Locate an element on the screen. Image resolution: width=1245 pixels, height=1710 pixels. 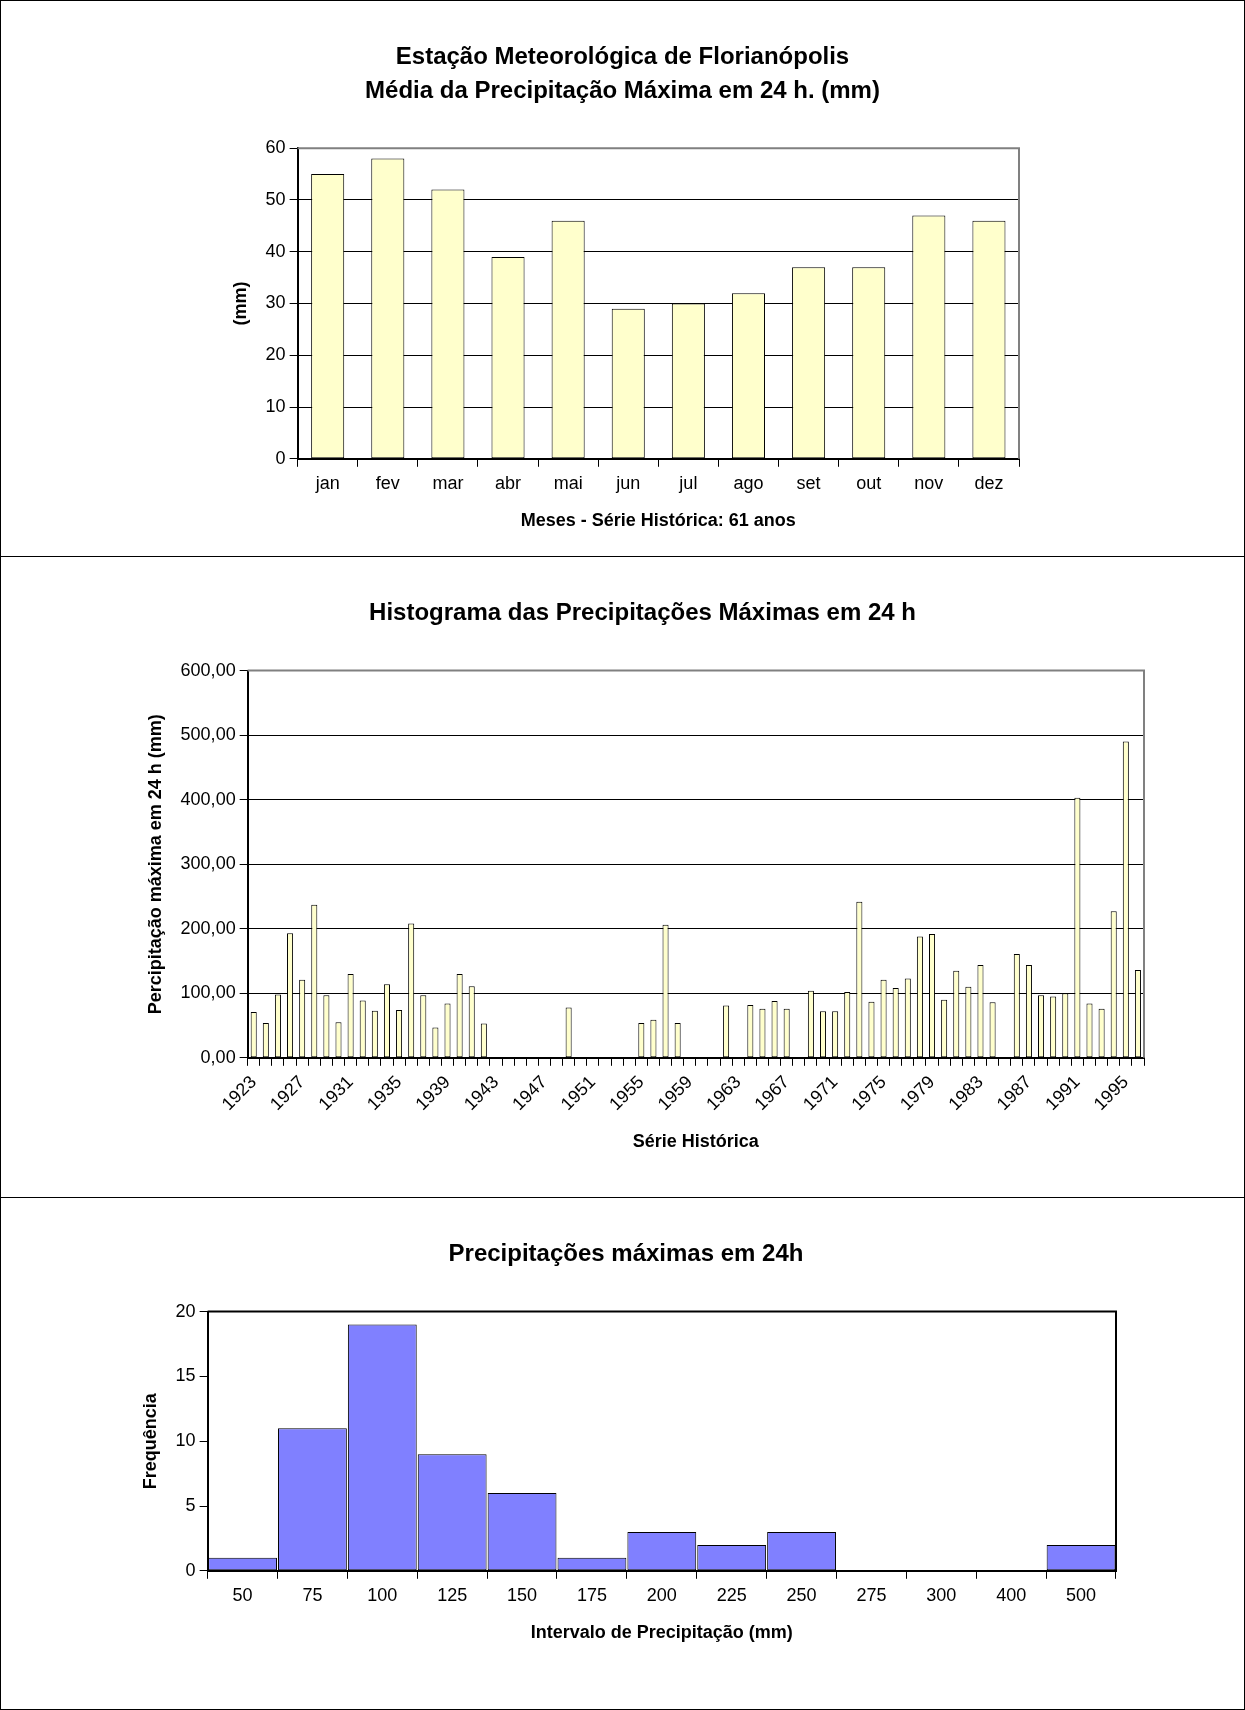
x-tick-label: set is located at coordinates (808, 482).